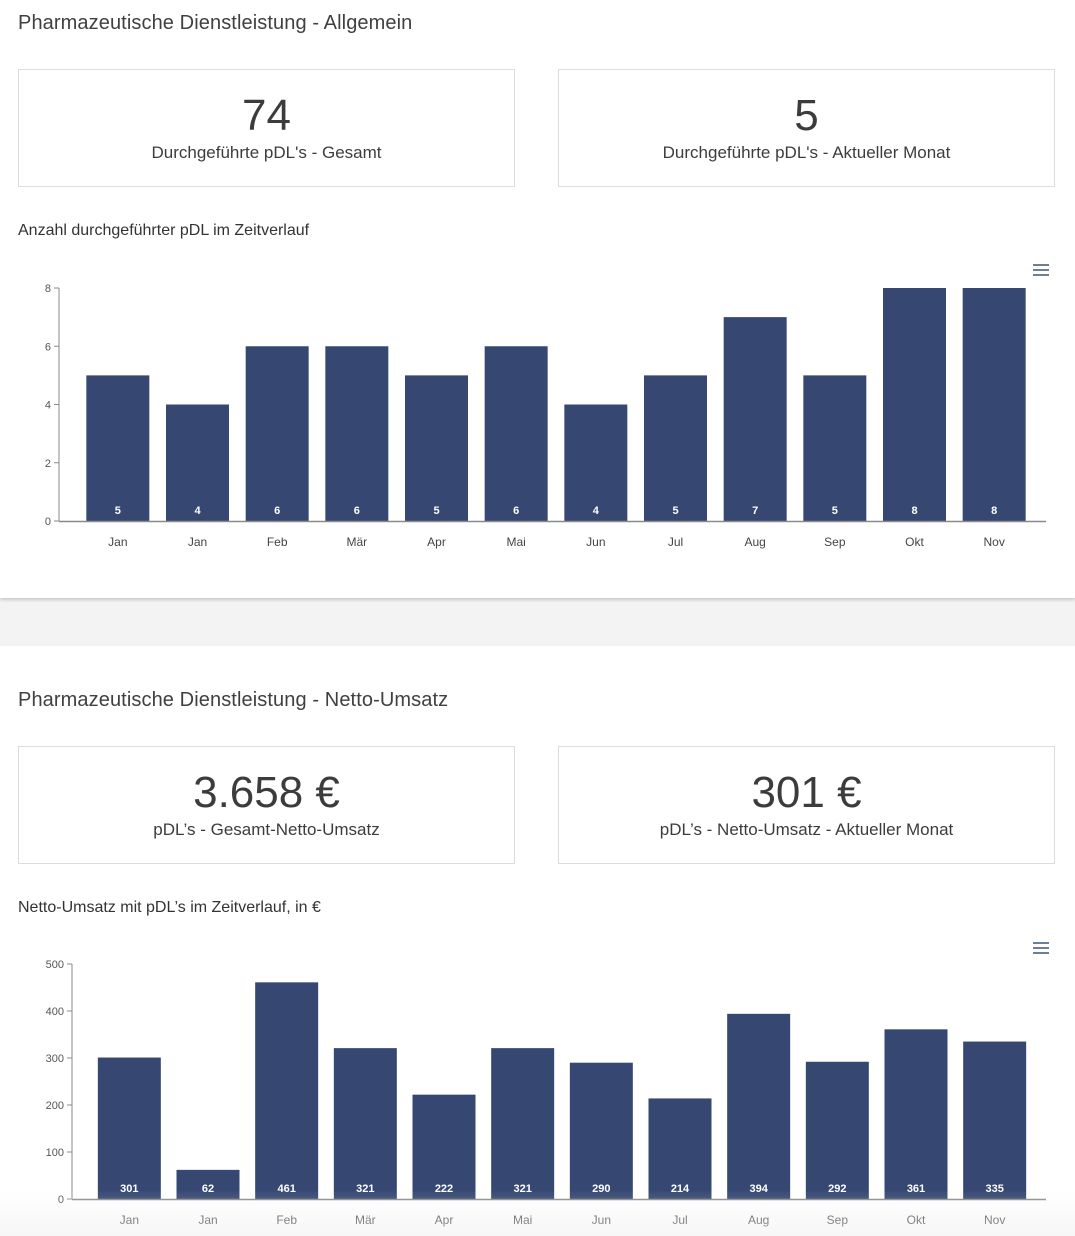 The height and width of the screenshot is (1236, 1075). Describe the element at coordinates (48, 347) in the screenshot. I see `y-tick-label: 6` at that location.